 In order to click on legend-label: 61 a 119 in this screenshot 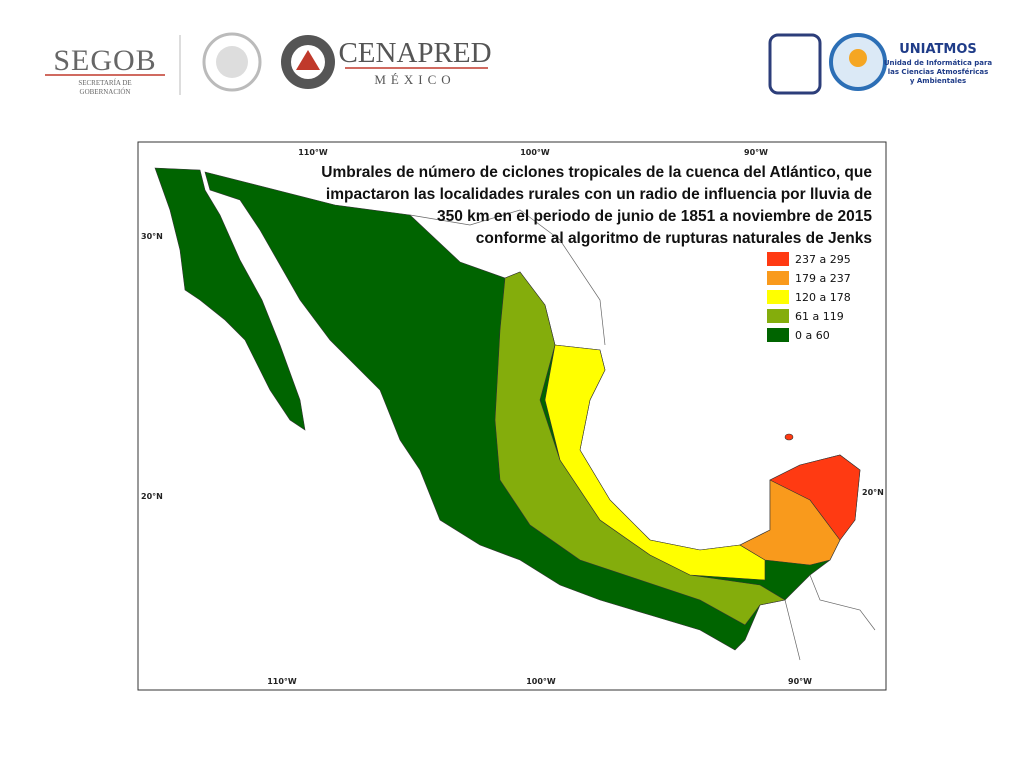, I will do `click(819, 316)`.